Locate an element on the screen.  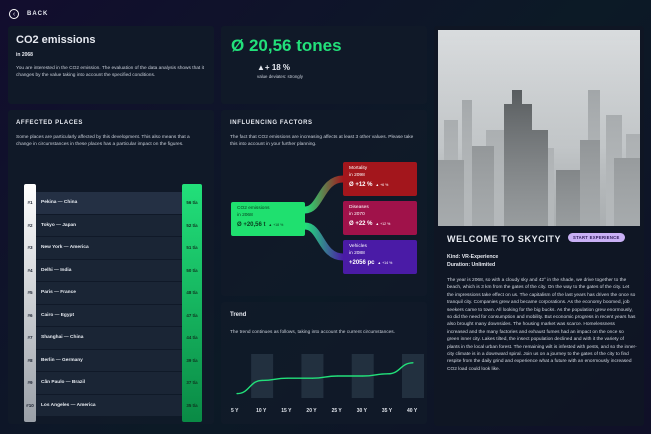
city-name: Paris — France is located at coordinates (109, 293).